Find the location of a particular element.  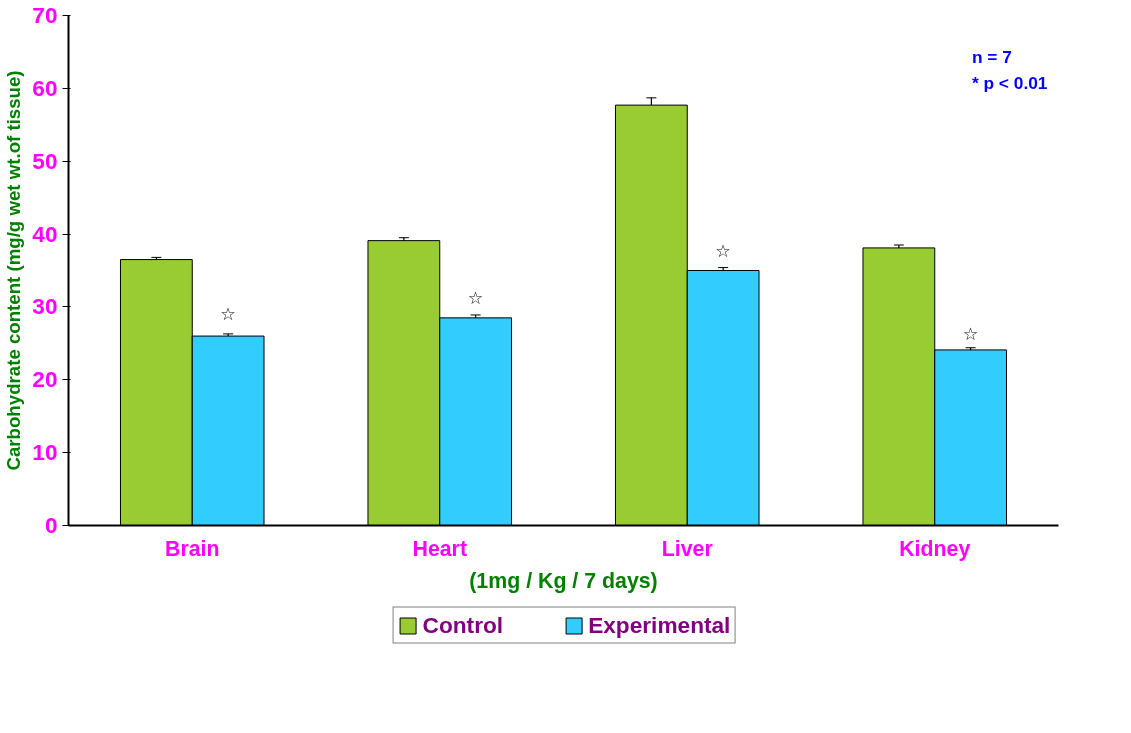

x-axis-title: (1mg / Kg / 7 days) is located at coordinates (563, 580).